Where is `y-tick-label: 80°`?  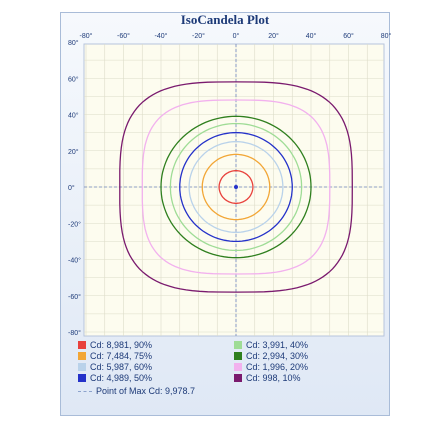 y-tick-label: 80° is located at coordinates (73, 43).